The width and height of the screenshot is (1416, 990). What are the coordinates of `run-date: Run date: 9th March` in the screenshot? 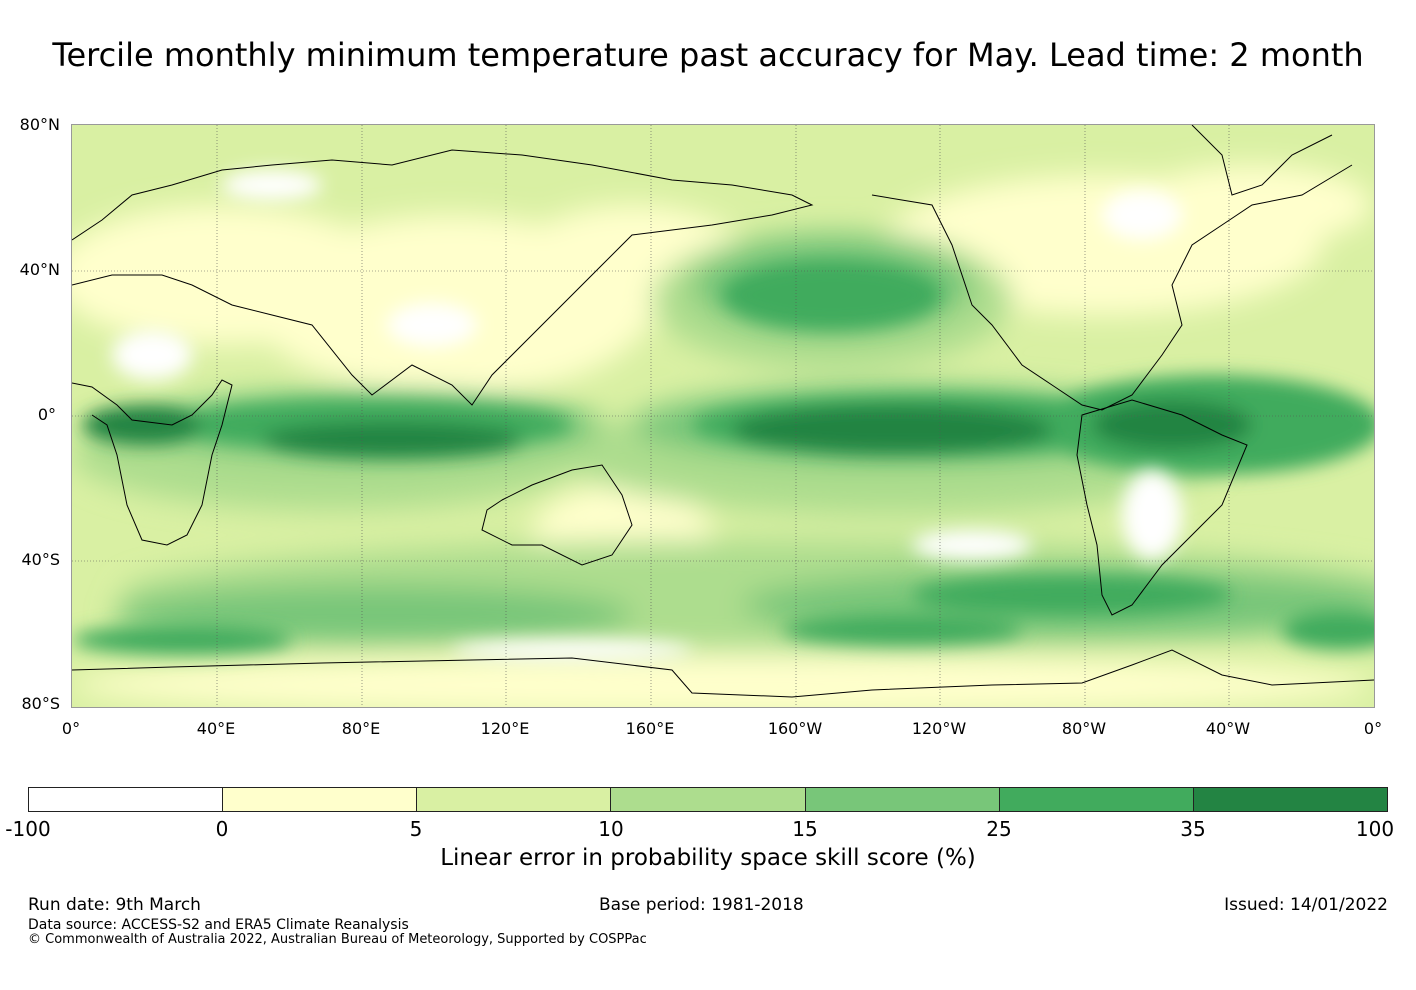 It's located at (114, 905).